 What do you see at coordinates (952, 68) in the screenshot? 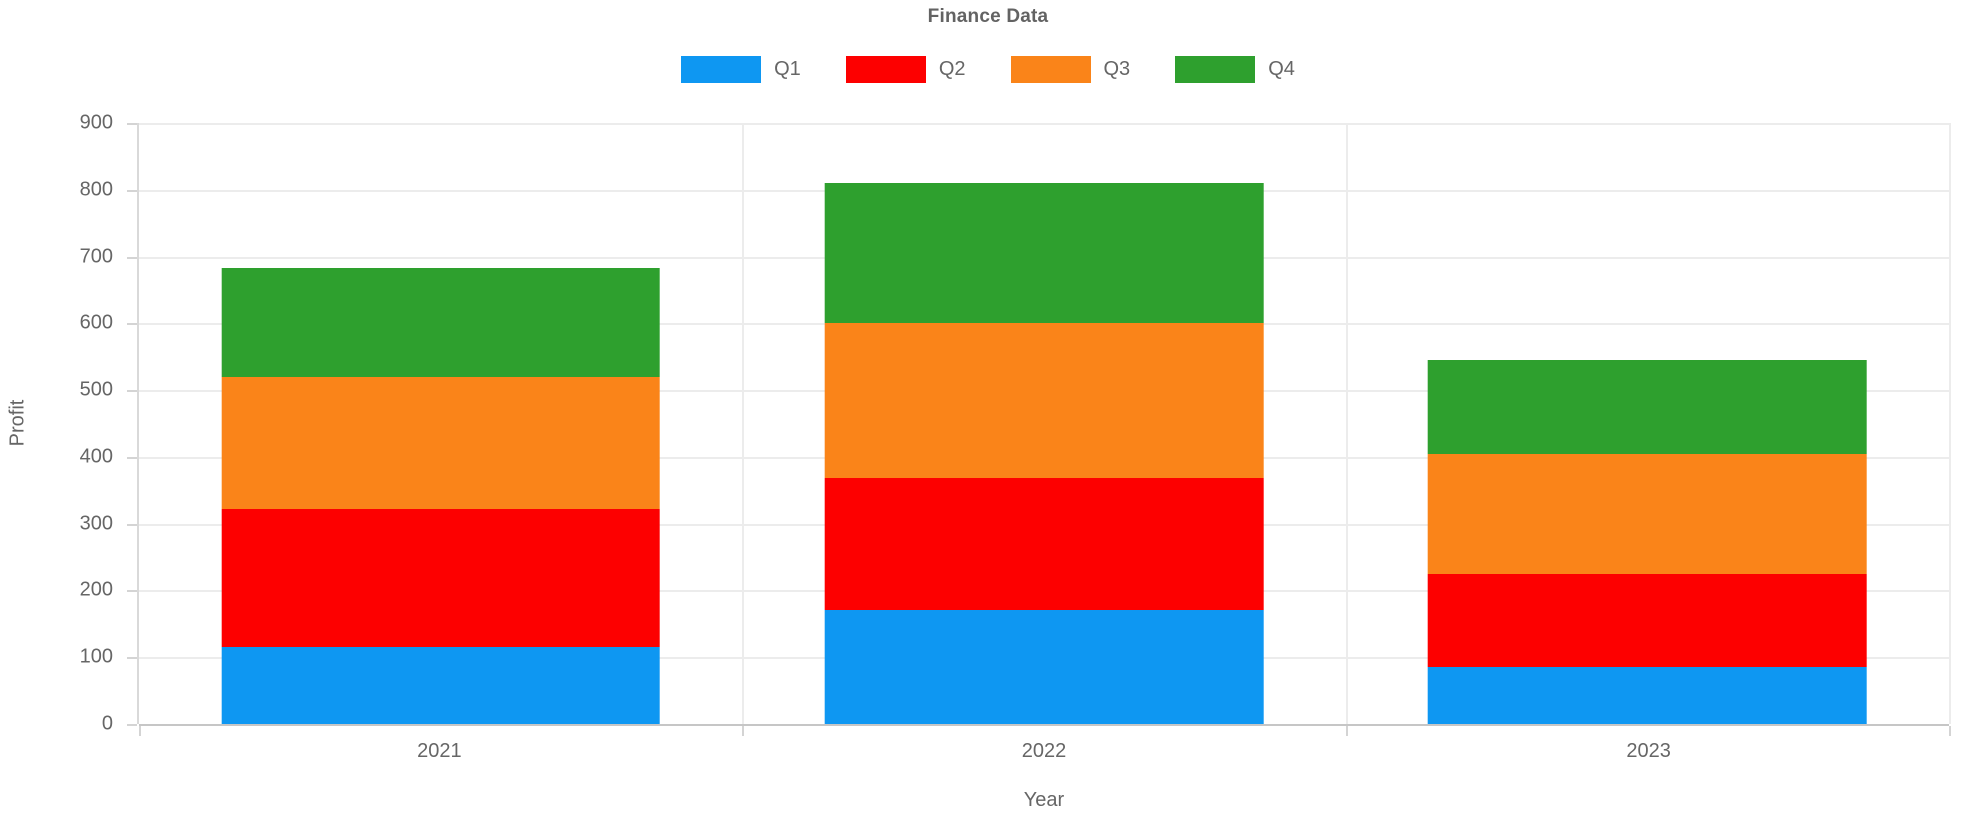
I see `legend-label: Q2` at bounding box center [952, 68].